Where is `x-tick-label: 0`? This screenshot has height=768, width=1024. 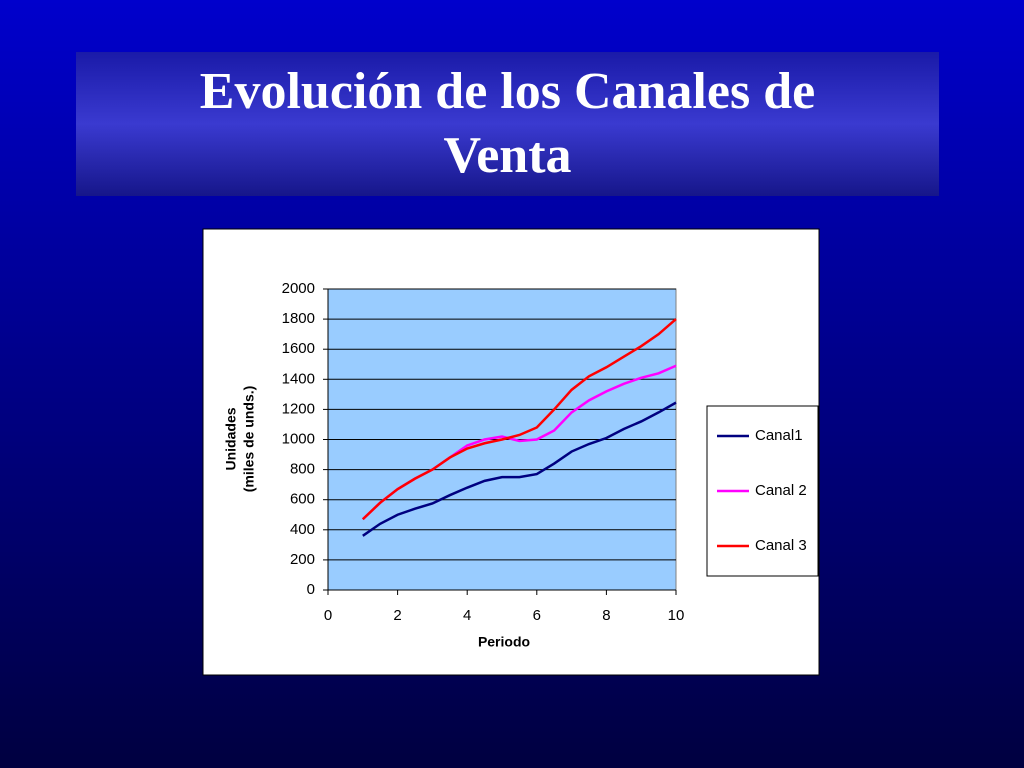 x-tick-label: 0 is located at coordinates (328, 615).